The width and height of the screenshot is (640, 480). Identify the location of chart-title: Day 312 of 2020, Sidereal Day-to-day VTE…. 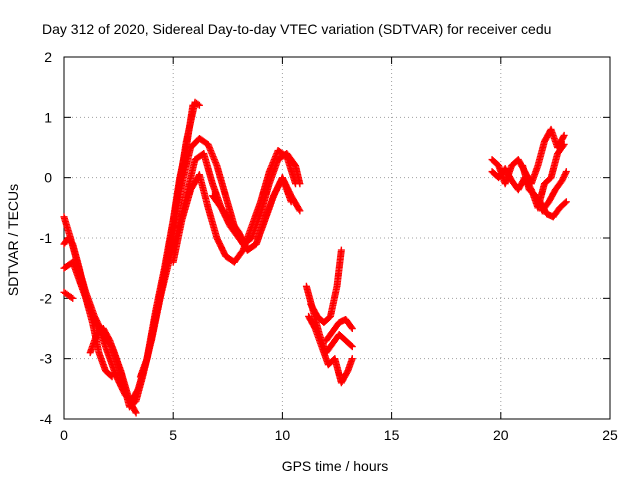
(296, 29).